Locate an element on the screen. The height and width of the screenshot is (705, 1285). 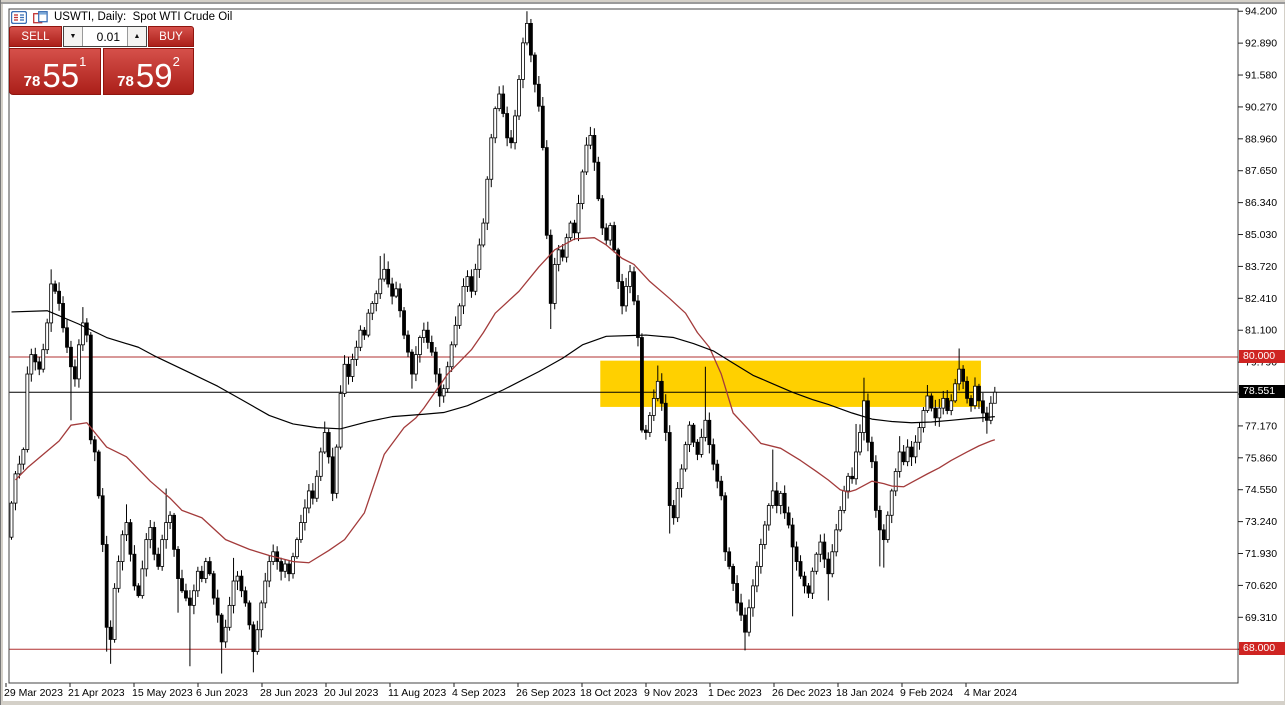
y-axis-label: 86.340 is located at coordinates (1261, 203).